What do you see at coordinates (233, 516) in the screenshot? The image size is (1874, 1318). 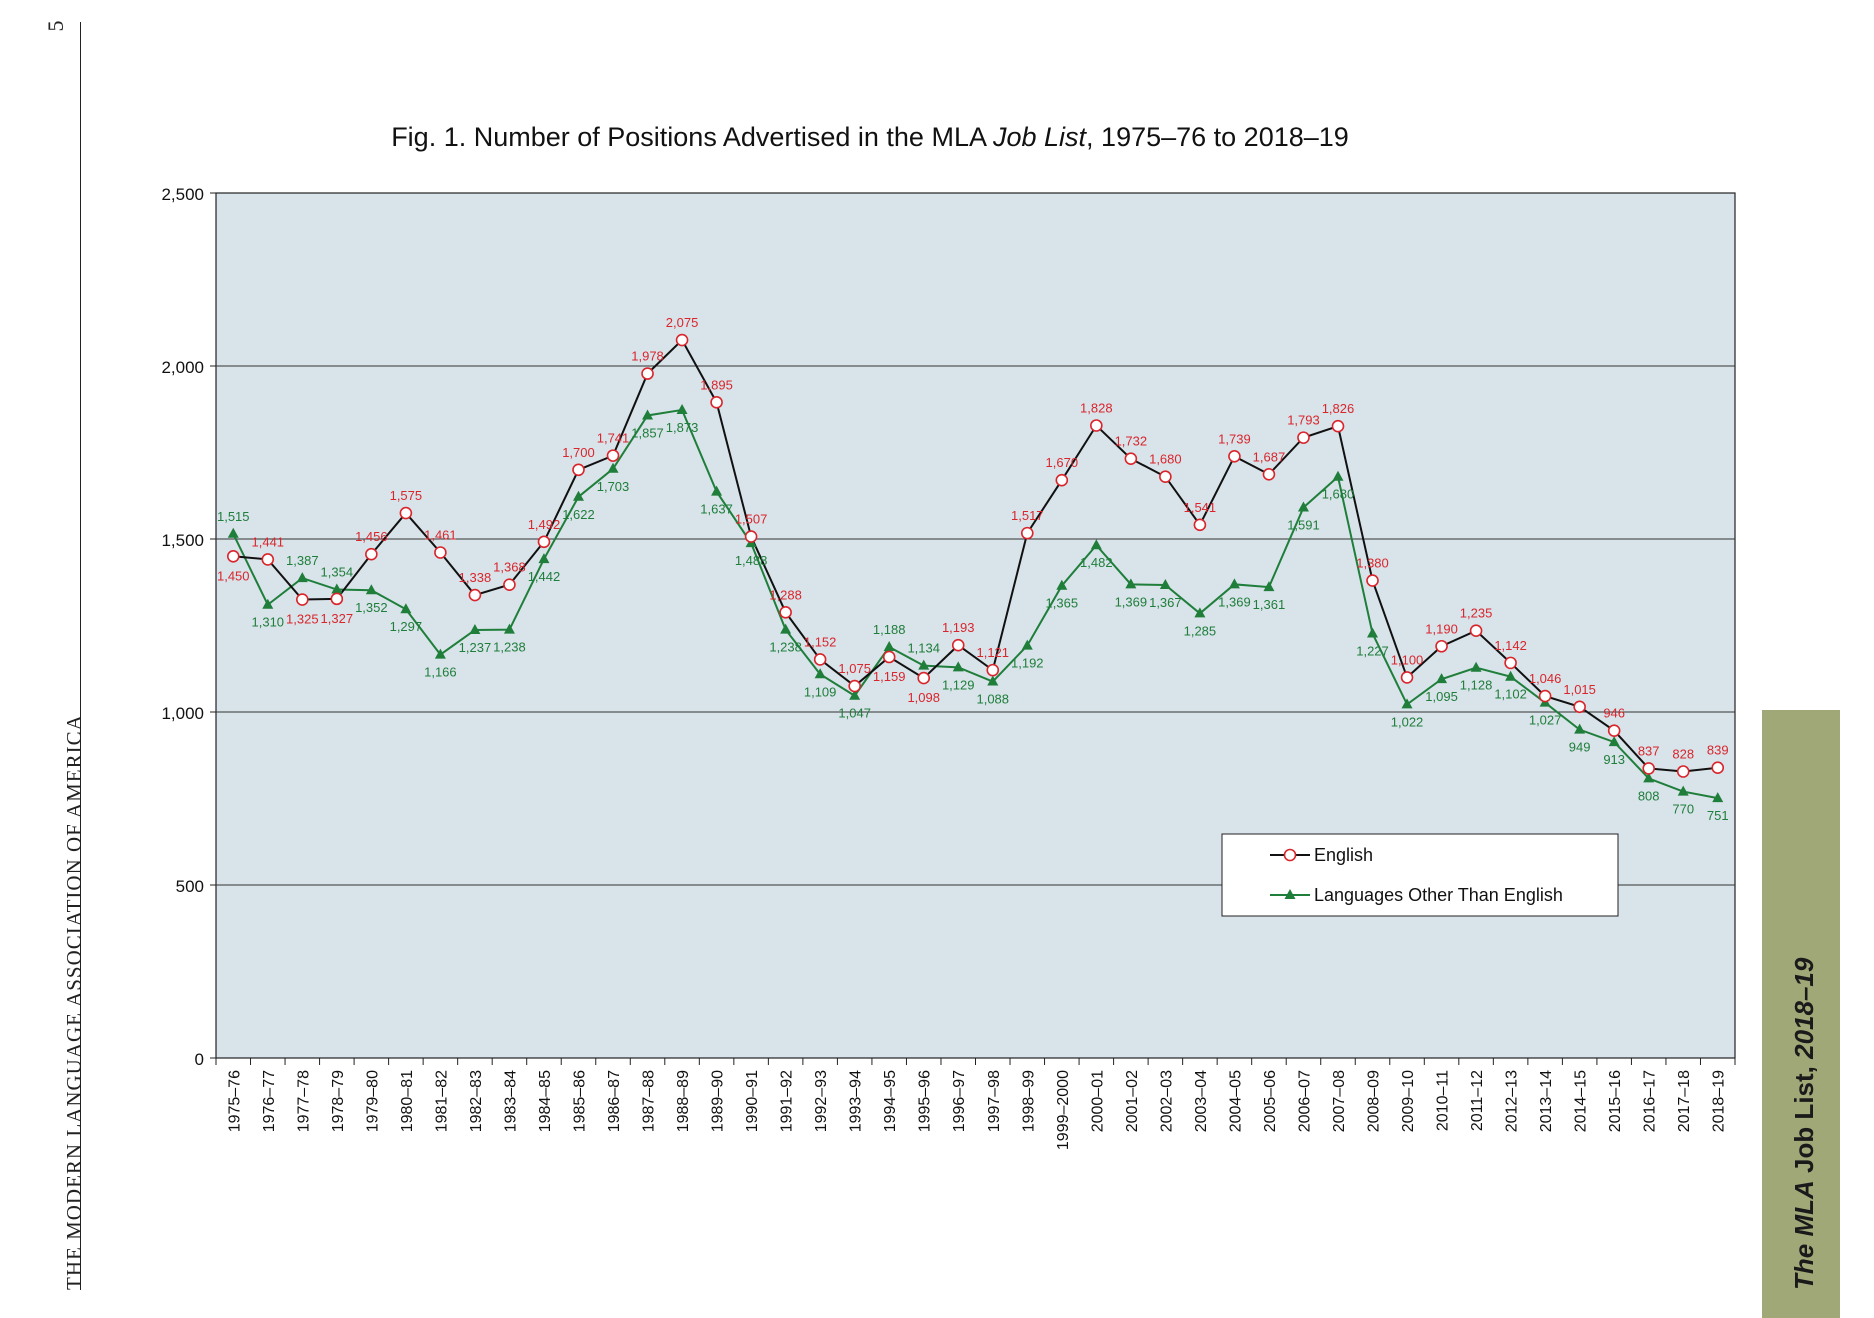 I see `data-label-other-languages: 1,515` at bounding box center [233, 516].